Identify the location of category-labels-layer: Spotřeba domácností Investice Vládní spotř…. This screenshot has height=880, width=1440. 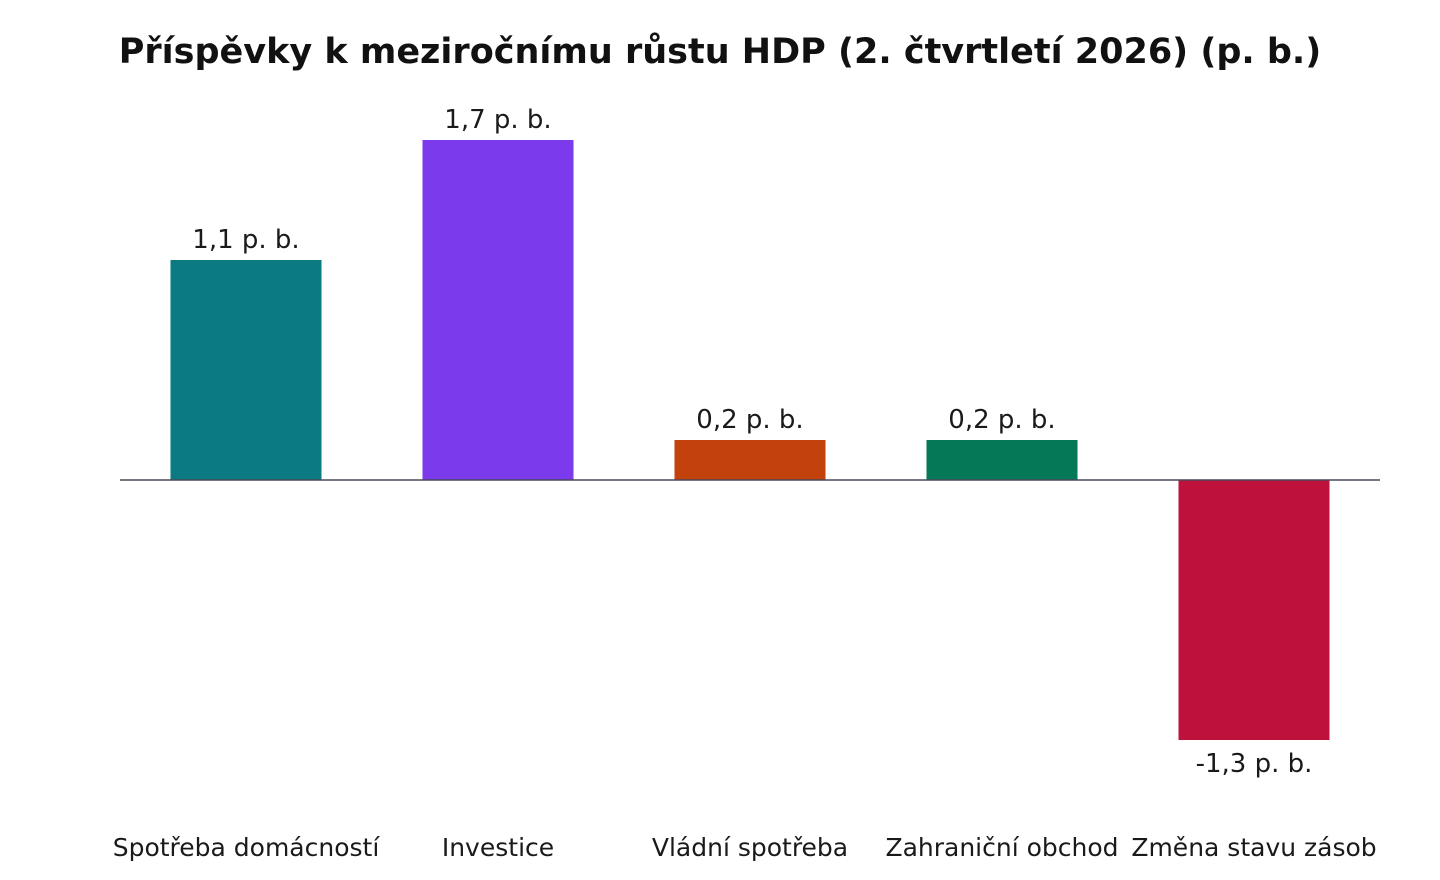
(745, 847).